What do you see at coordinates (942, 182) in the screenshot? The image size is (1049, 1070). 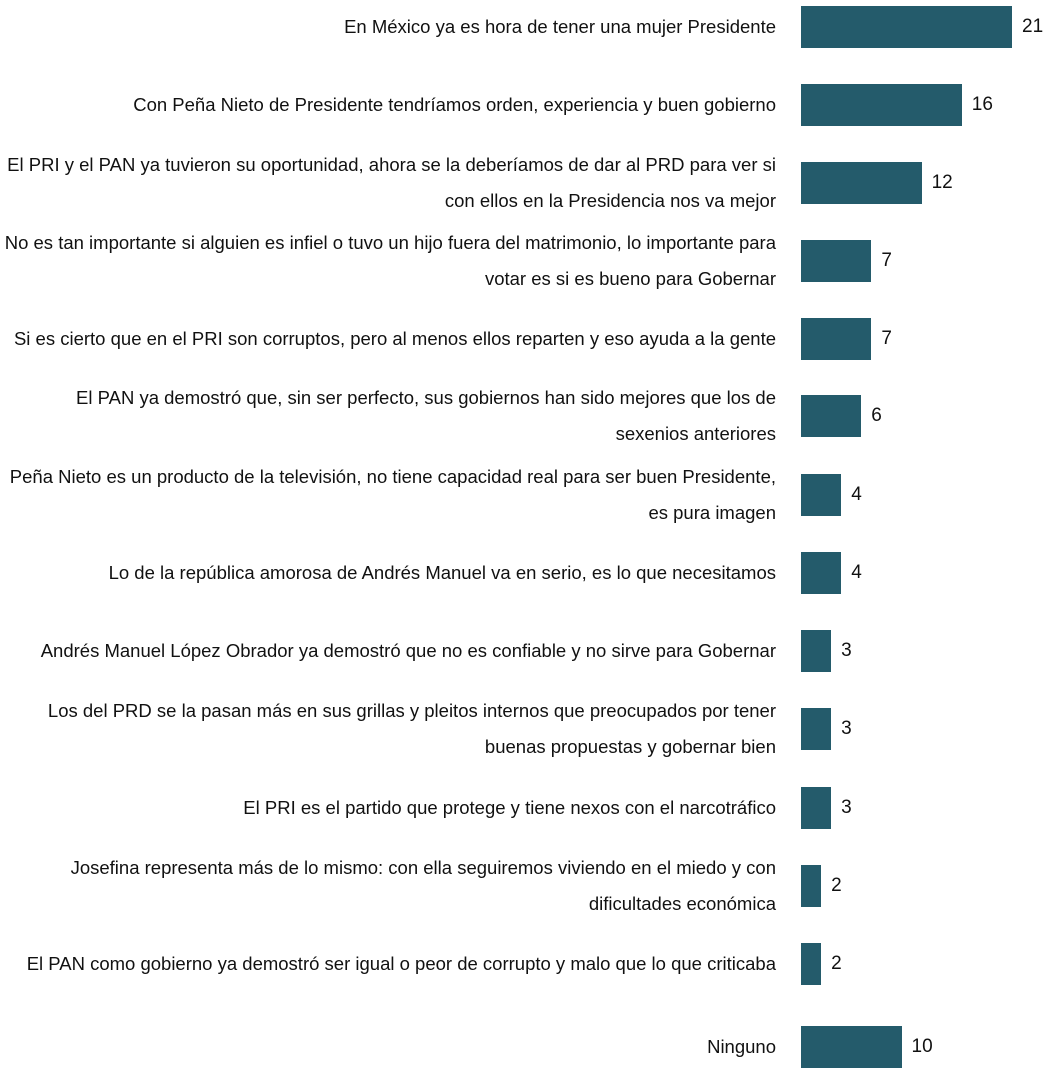 I see `value-label: 12` at bounding box center [942, 182].